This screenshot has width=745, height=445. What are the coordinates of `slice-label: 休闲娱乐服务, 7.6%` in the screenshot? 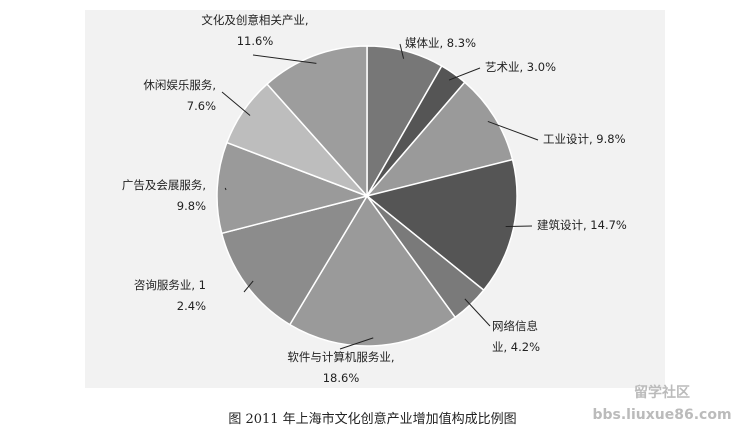 It's located at (179, 95).